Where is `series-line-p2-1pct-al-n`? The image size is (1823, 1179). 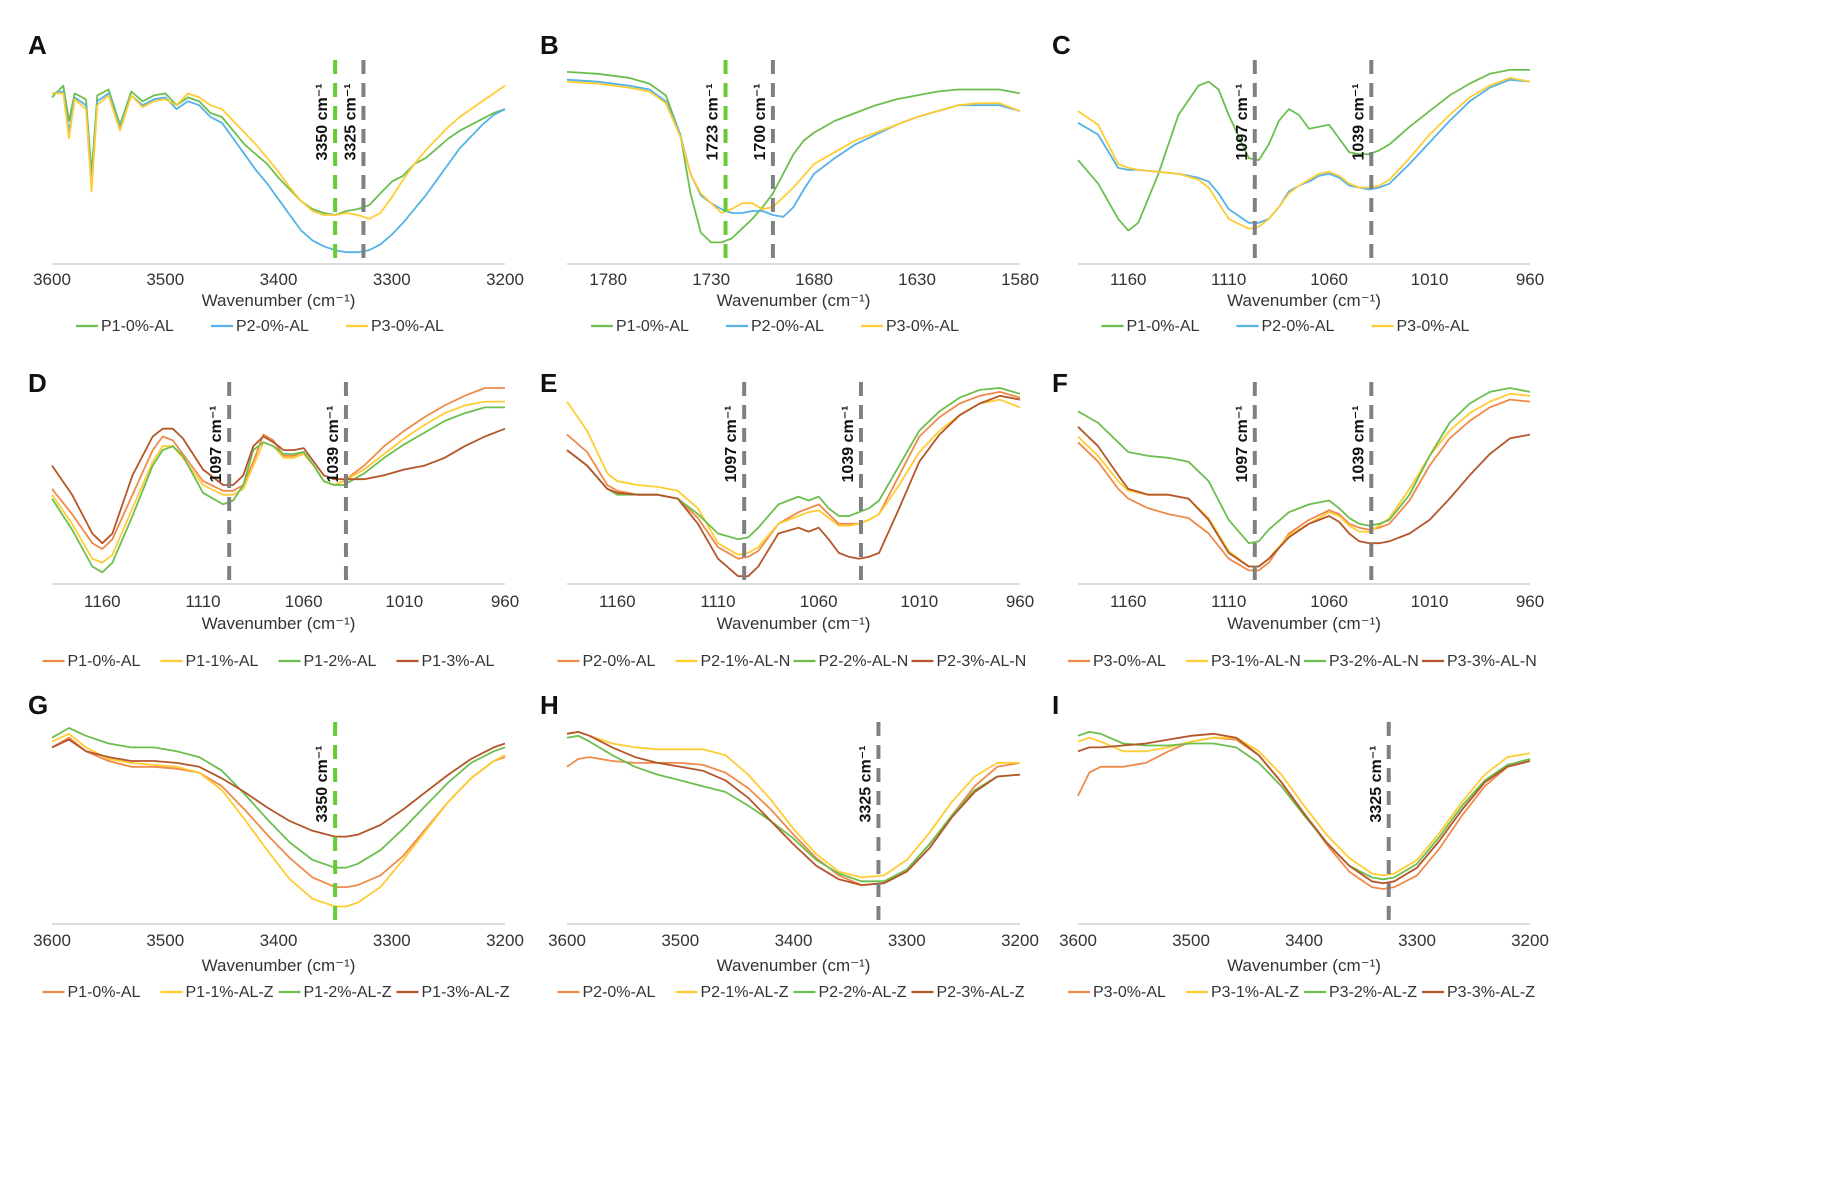 series-line-p2-1pct-al-n is located at coordinates (793, 477).